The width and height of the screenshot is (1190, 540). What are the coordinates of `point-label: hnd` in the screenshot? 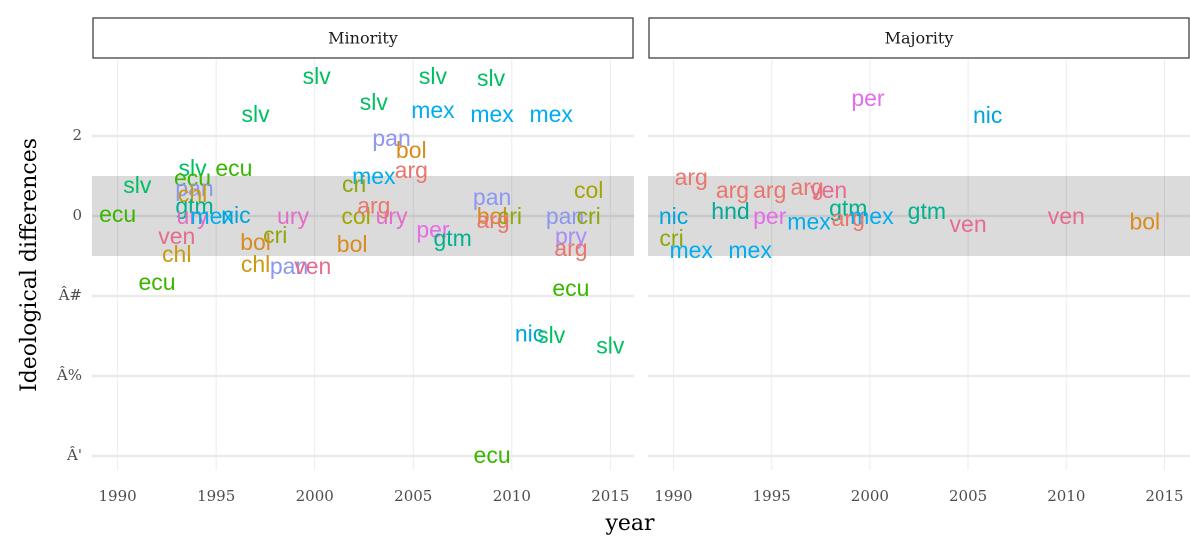 It's located at (730, 211).